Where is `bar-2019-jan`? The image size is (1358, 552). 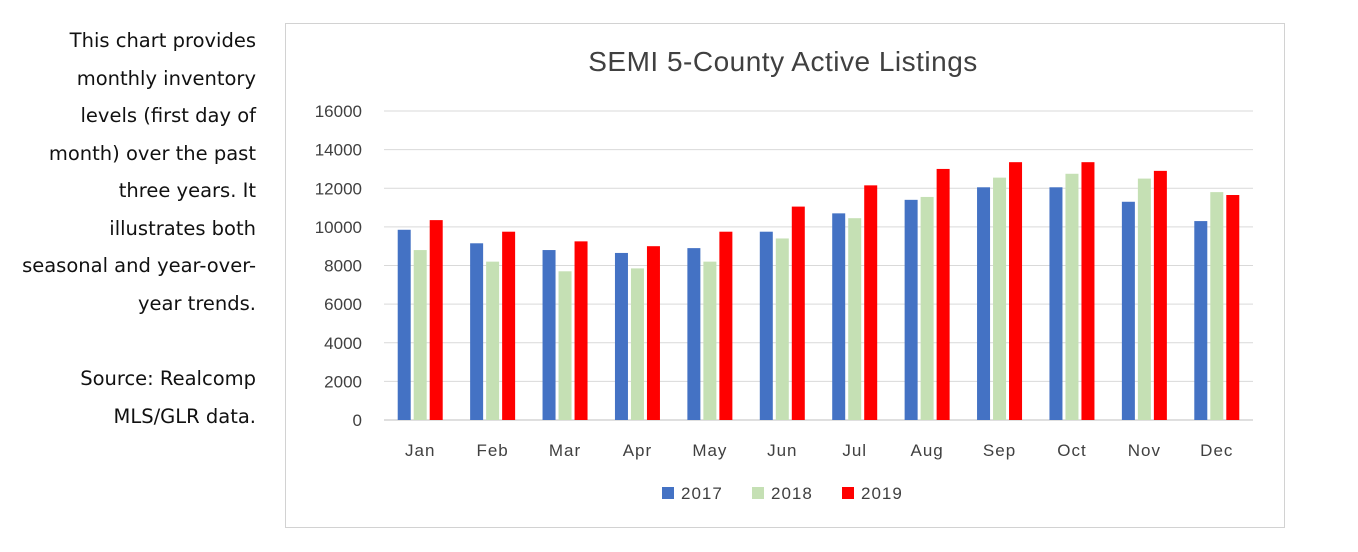 bar-2019-jan is located at coordinates (436, 320).